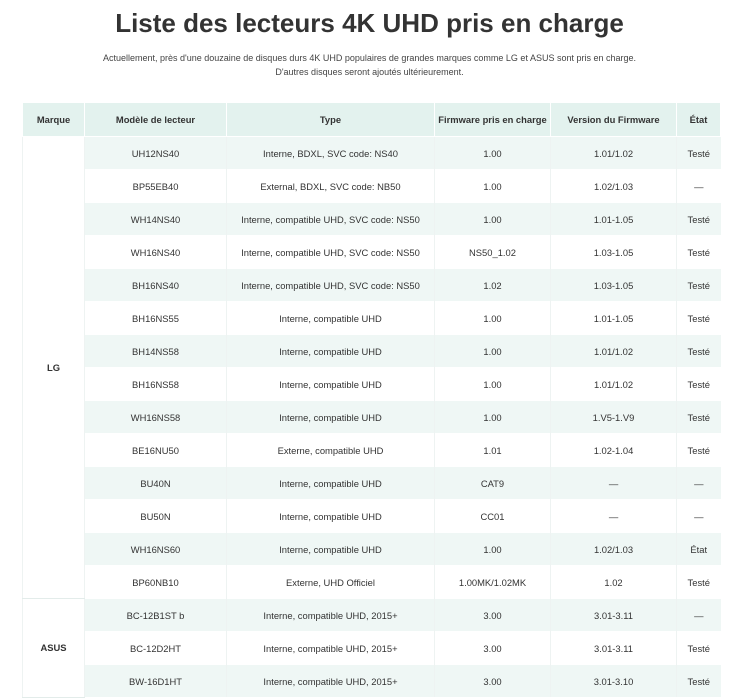 Image resolution: width=739 pixels, height=700 pixels. I want to click on brand-cell: LG, so click(53, 367).